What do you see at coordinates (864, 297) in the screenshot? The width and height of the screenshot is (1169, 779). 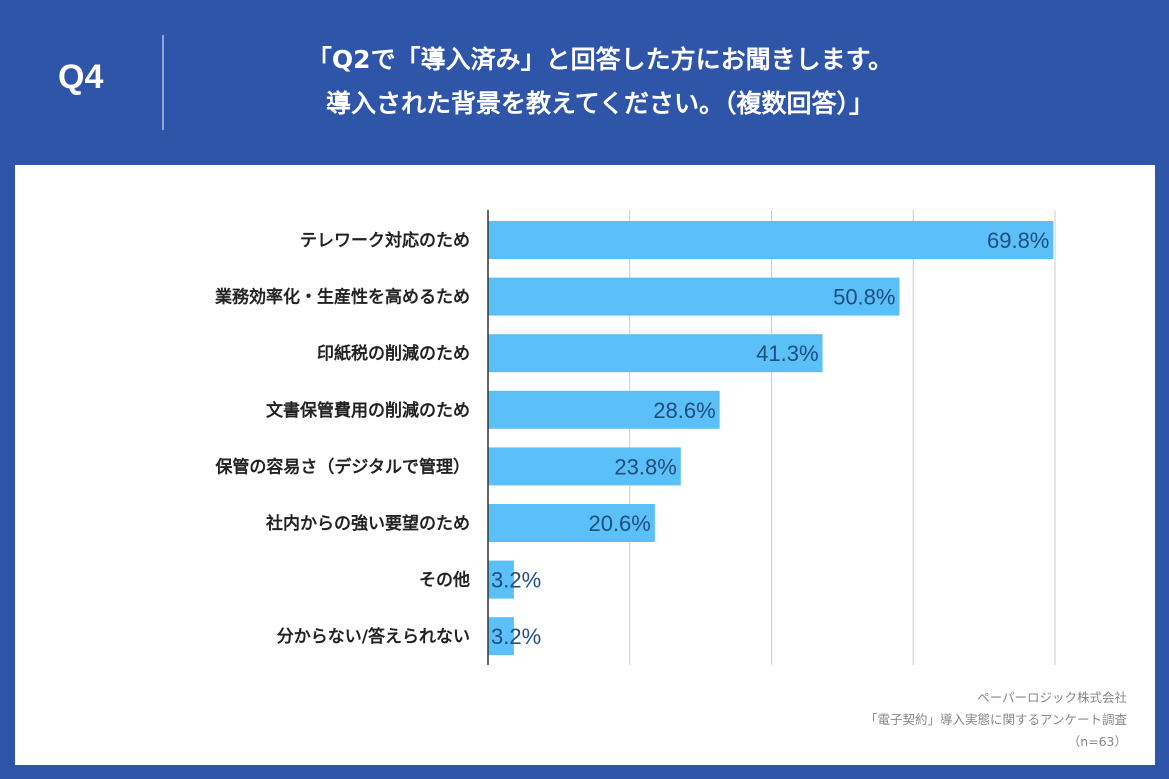 I see `value-label: 50.8%` at bounding box center [864, 297].